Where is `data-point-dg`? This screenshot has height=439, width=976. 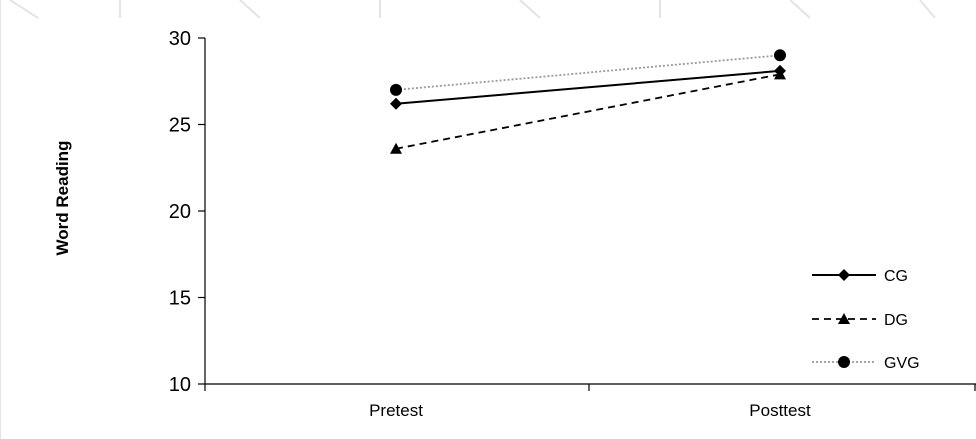 data-point-dg is located at coordinates (396, 148).